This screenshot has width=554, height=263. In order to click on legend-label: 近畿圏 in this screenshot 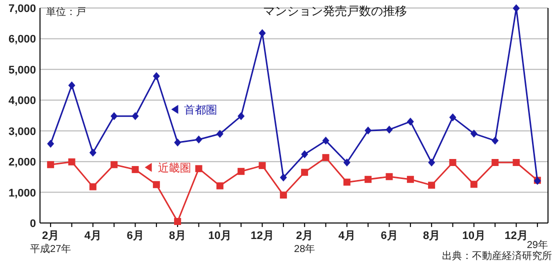, I will do `click(174, 167)`.